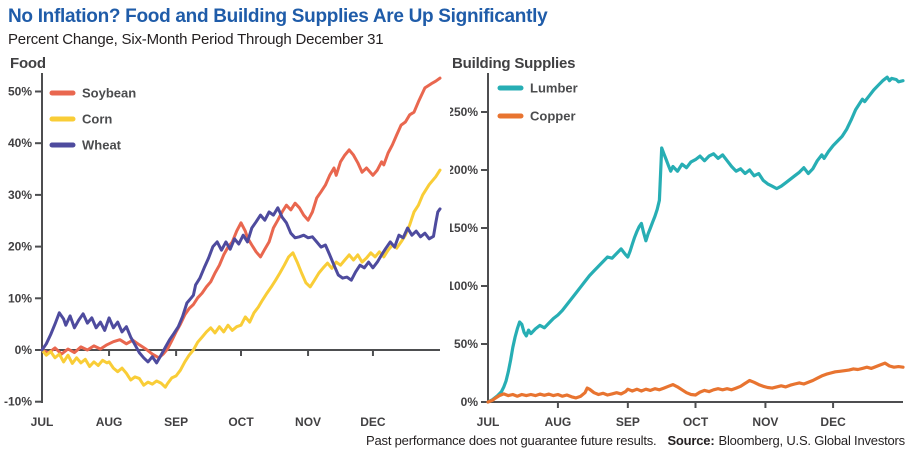 The width and height of the screenshot is (908, 456). Describe the element at coordinates (514, 63) in the screenshot. I see `building-supplies-chart-title: Building Supplies` at that location.